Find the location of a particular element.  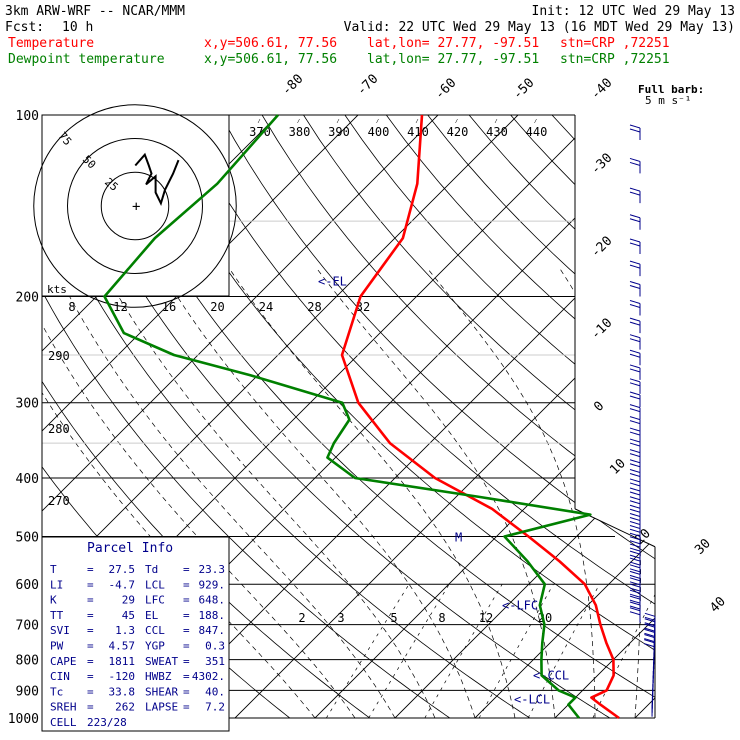

parcel-param-value: 847. is located at coordinates (212, 630).